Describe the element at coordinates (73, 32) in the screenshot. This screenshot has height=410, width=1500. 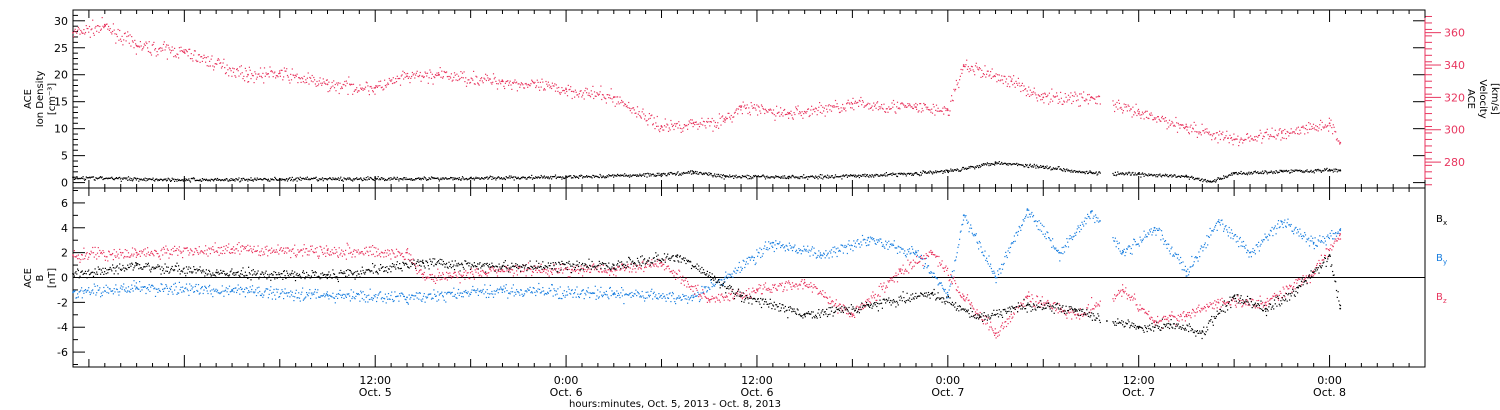
I see `velocity-series-anchor` at that location.